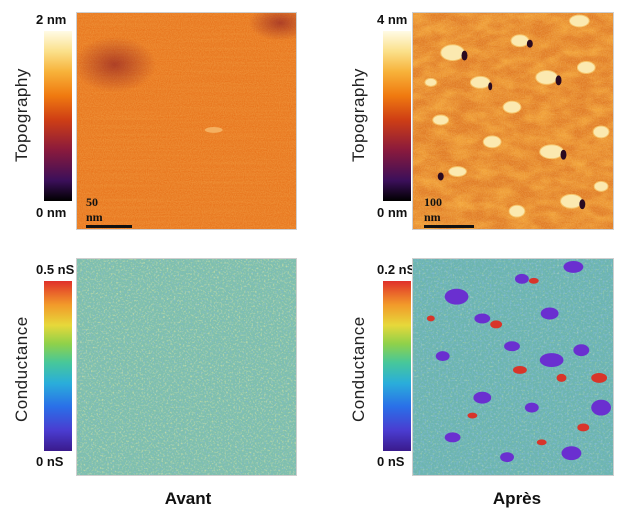  What do you see at coordinates (392, 19) in the screenshot?
I see `tick-top-topography-after: 4 nm` at bounding box center [392, 19].